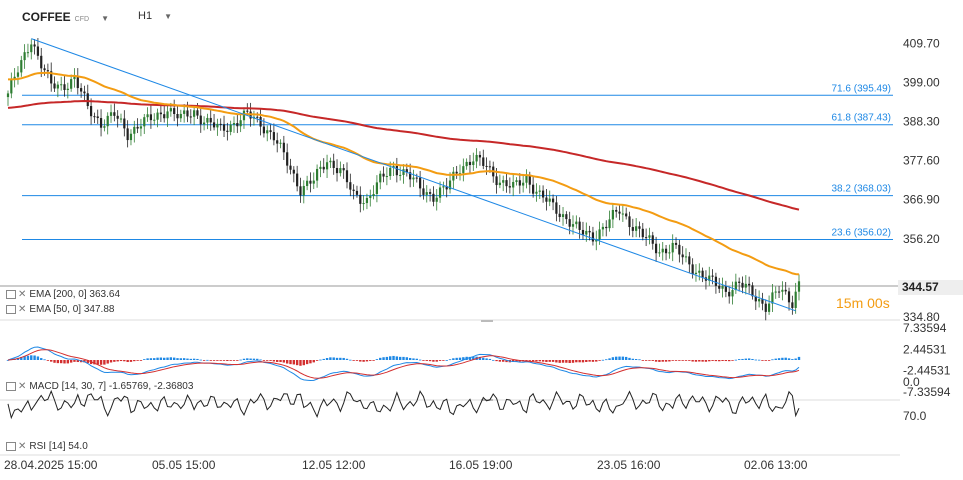  What do you see at coordinates (60, 309) in the screenshot?
I see `indicator-ema50: ✕ EMA [50, 0] 347.88` at bounding box center [60, 309].